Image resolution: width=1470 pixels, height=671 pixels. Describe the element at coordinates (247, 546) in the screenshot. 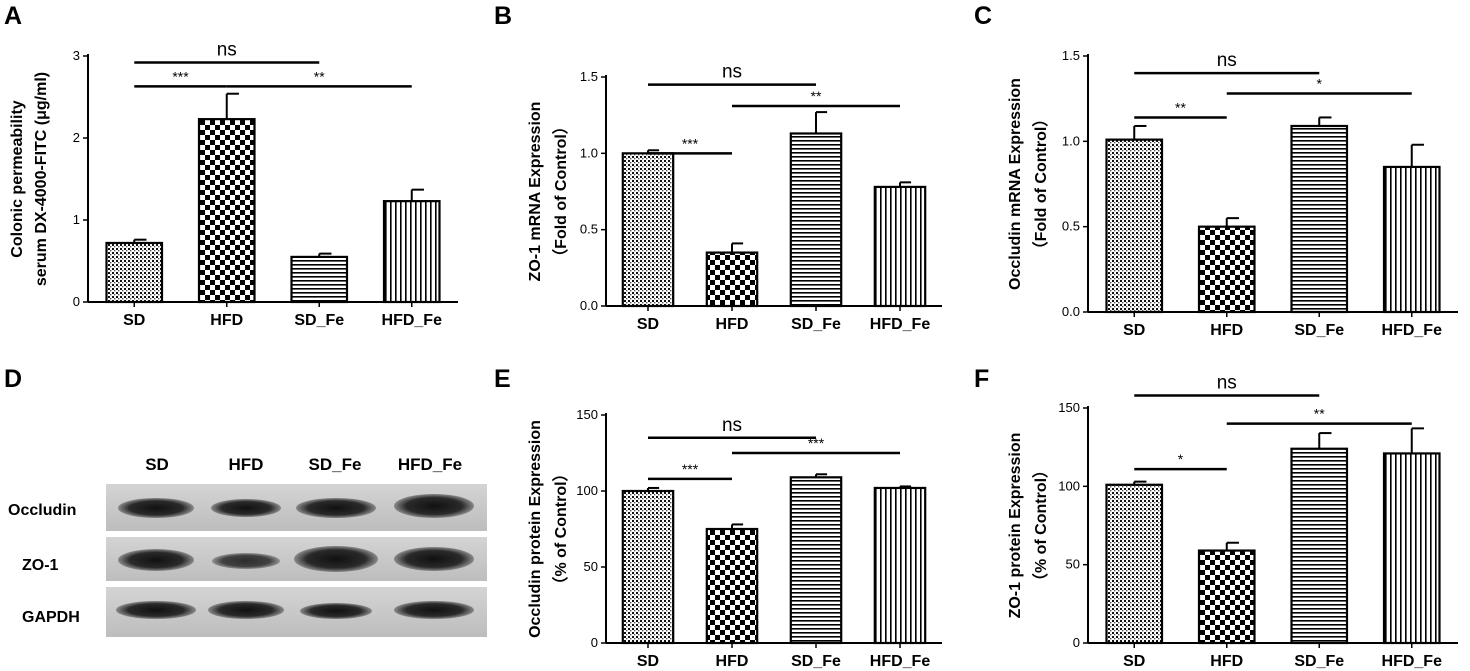

I see `western-blot: SD HFD SD_Fe HFD_Fe Occludin ZO-1 GAPDH` at that location.